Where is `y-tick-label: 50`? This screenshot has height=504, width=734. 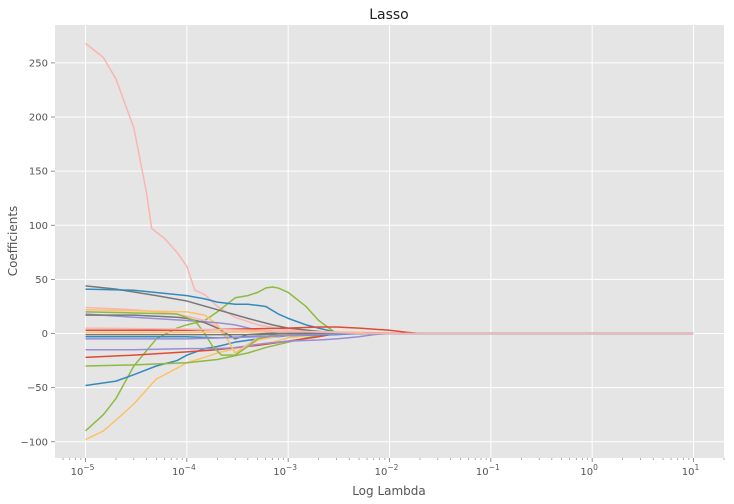
y-tick-label: 50 is located at coordinates (41, 280).